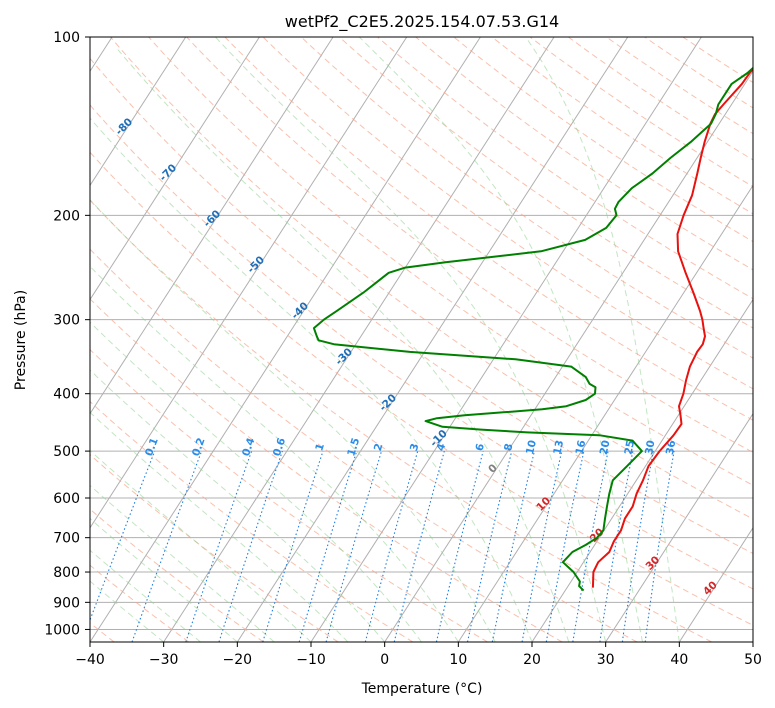 The width and height of the screenshot is (775, 708). What do you see at coordinates (422, 22) in the screenshot?
I see `chart-title: wetPf2_C2E5.2025.154.07.53.G14` at bounding box center [422, 22].